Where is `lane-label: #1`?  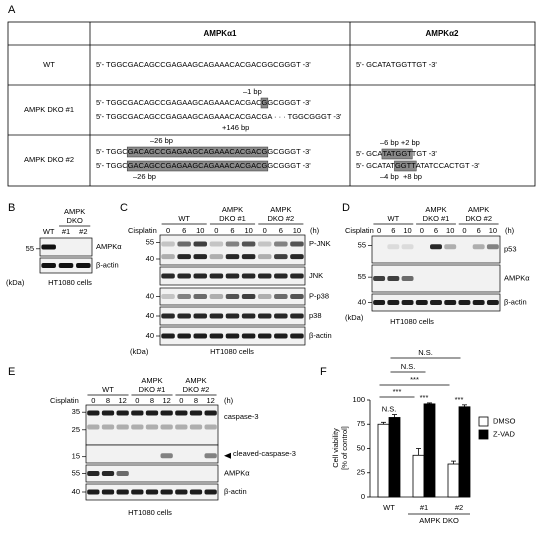 lane-label: #1 is located at coordinates (66, 231).